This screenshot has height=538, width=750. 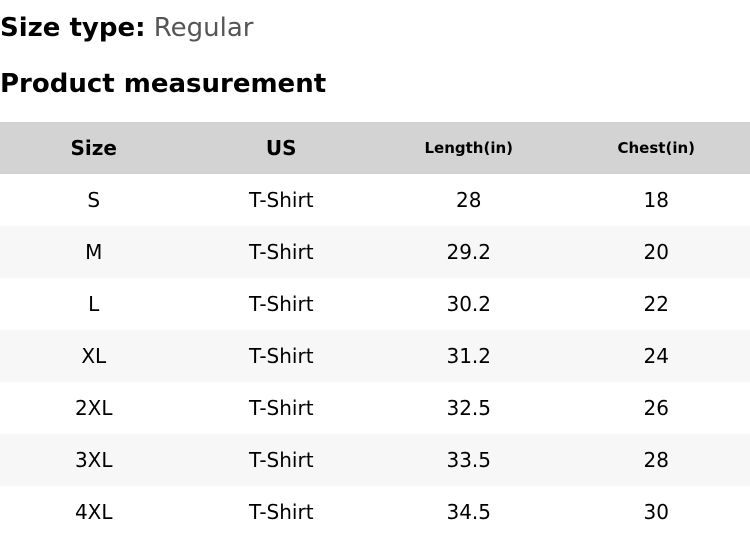 What do you see at coordinates (94, 304) in the screenshot?
I see `cell-size: L` at bounding box center [94, 304].